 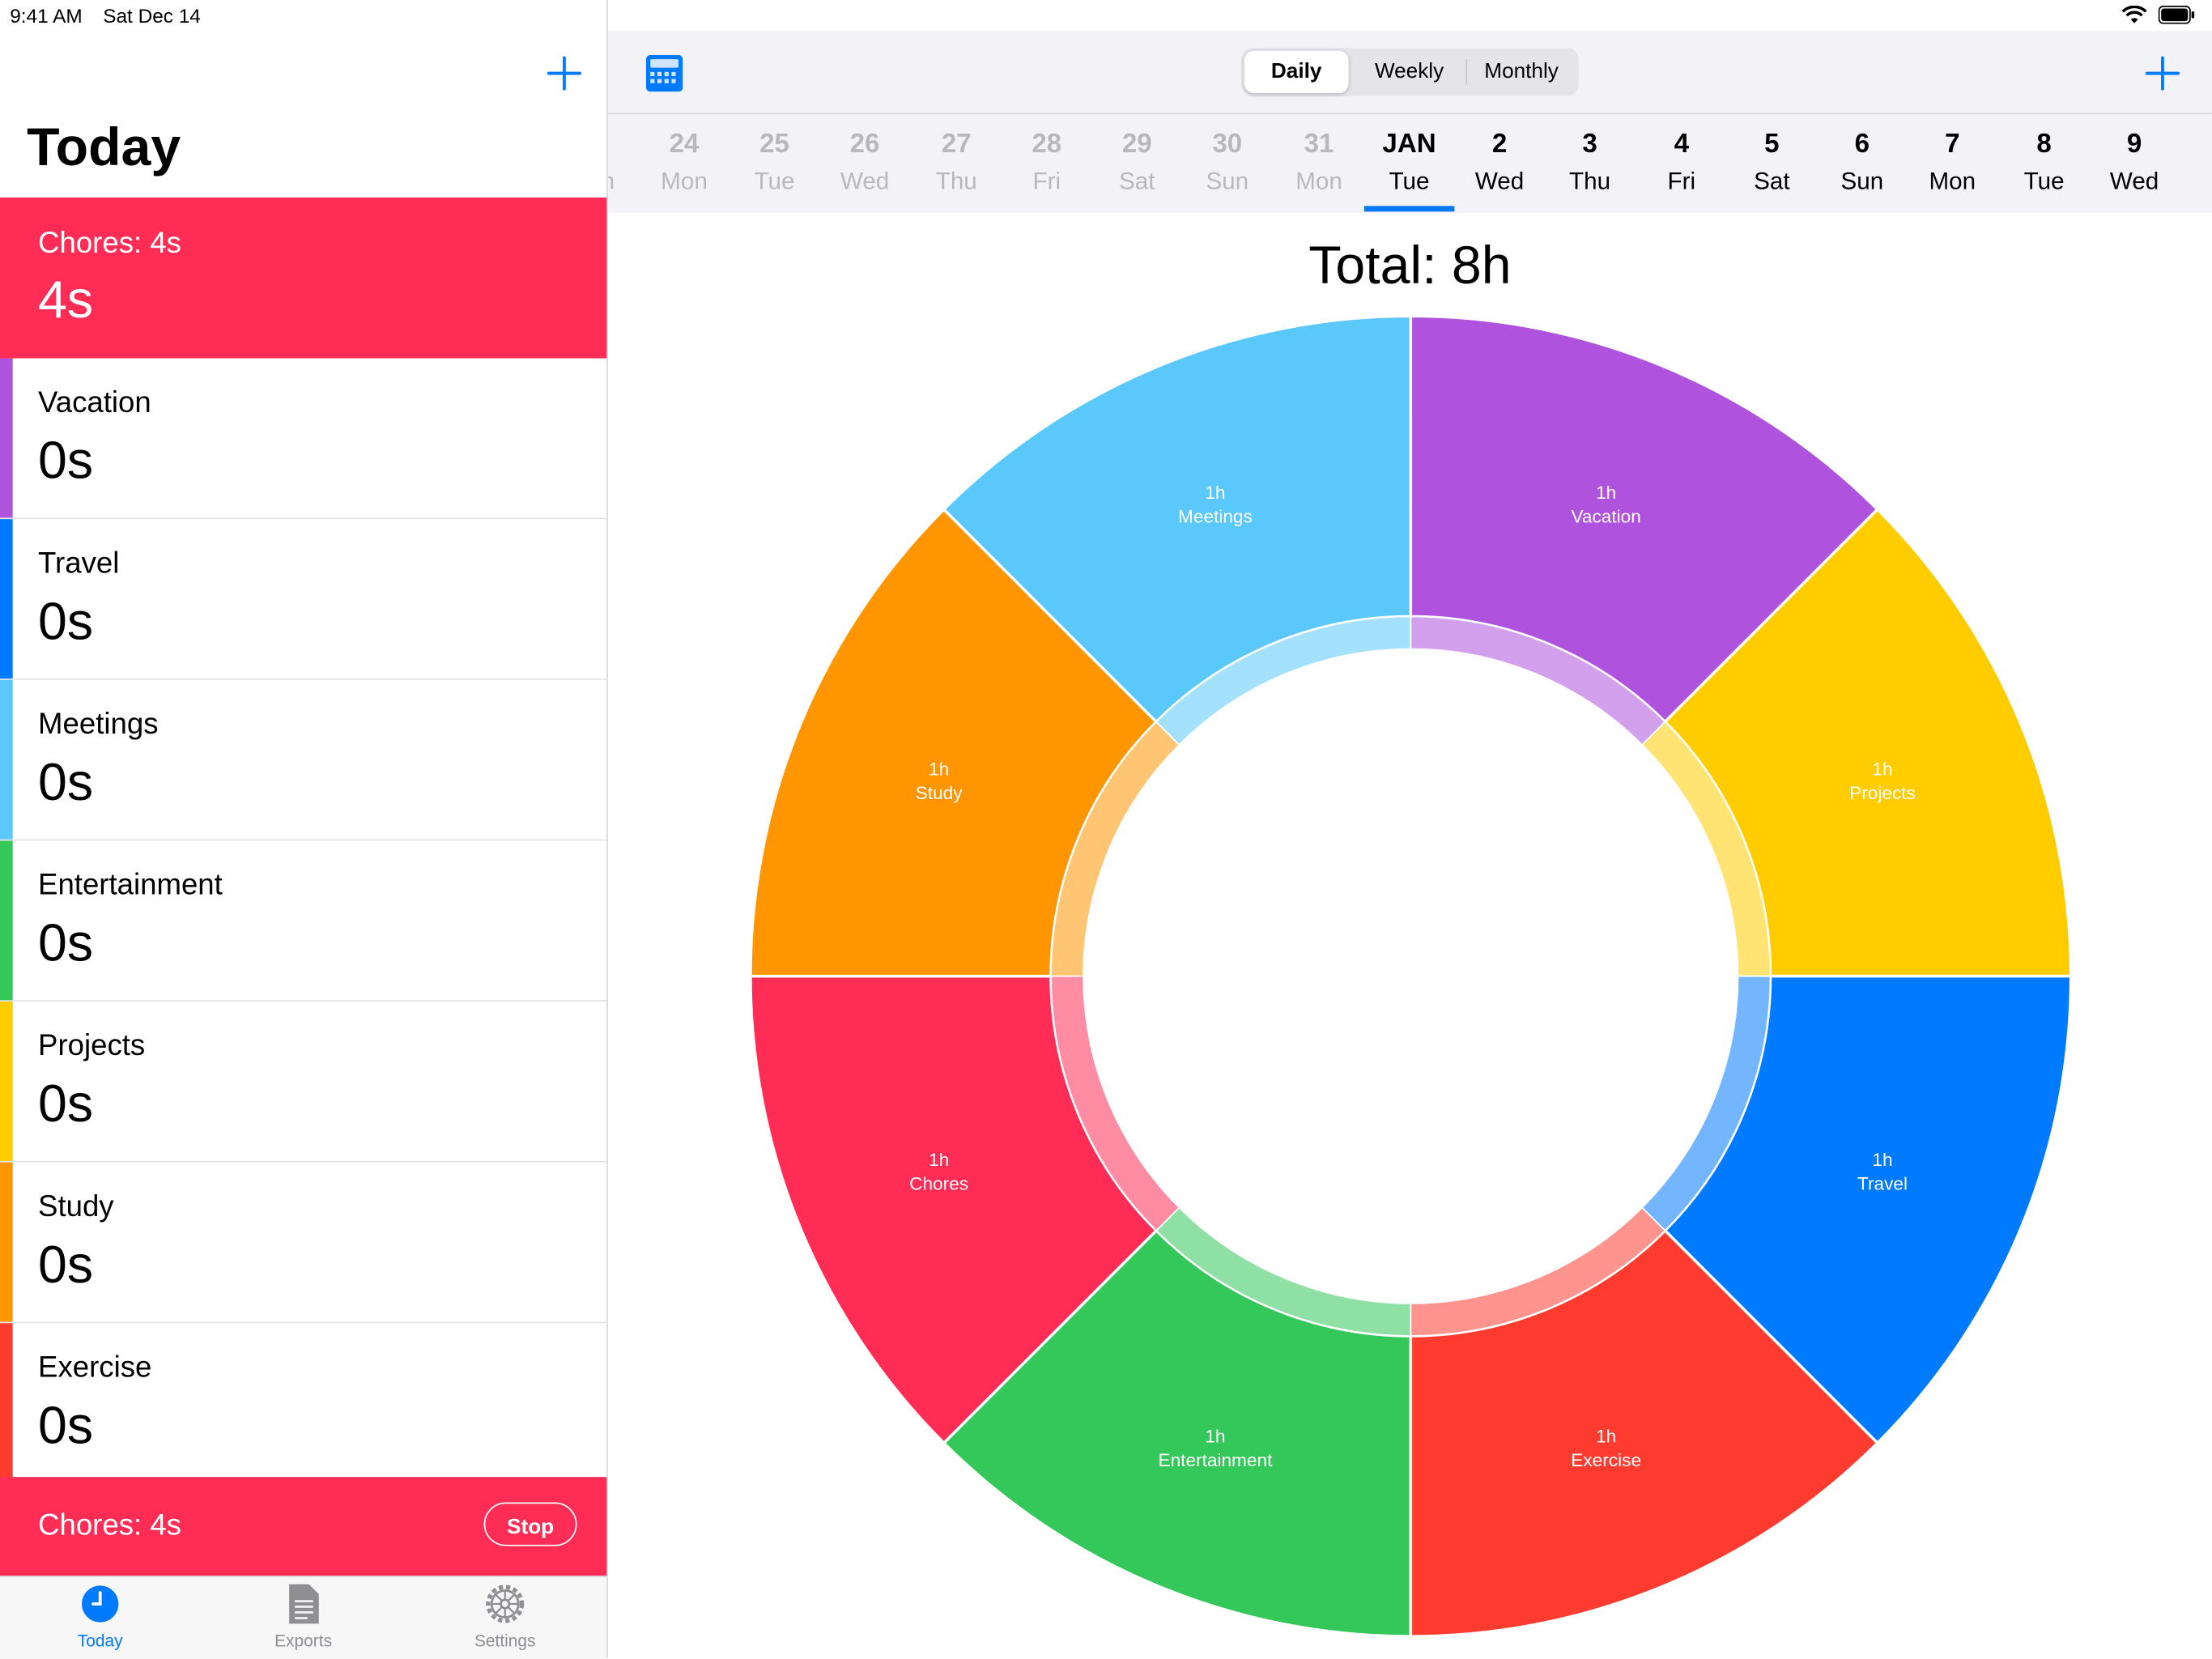 I want to click on date-item: 8 Tue, so click(x=2044, y=162).